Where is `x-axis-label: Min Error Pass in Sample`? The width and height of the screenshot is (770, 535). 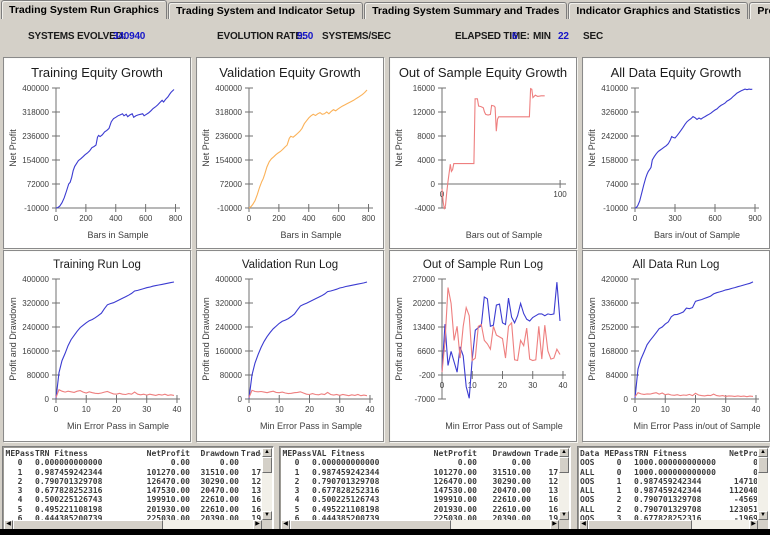
x-axis-label: Min Error Pass in Sample is located at coordinates (311, 426).